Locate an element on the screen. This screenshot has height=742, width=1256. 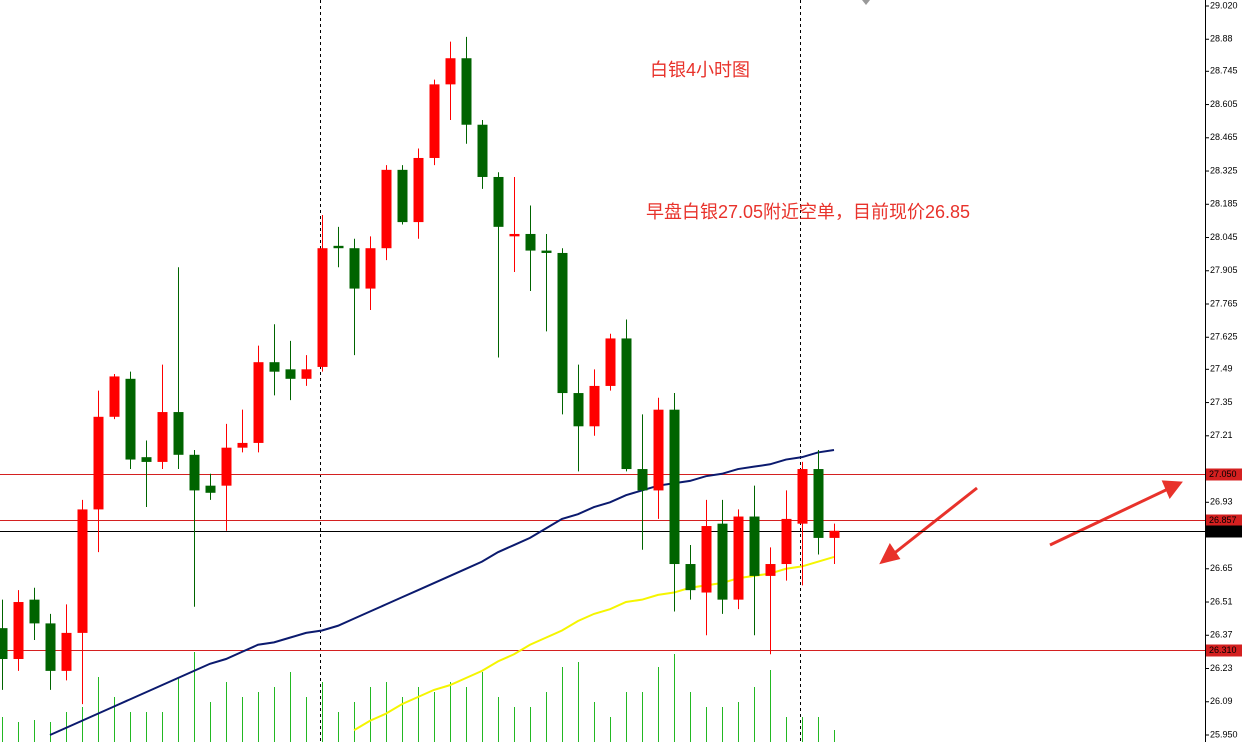
annotation: 早盘白银27.05附近空单，目前现价26.85 is located at coordinates (808, 212).